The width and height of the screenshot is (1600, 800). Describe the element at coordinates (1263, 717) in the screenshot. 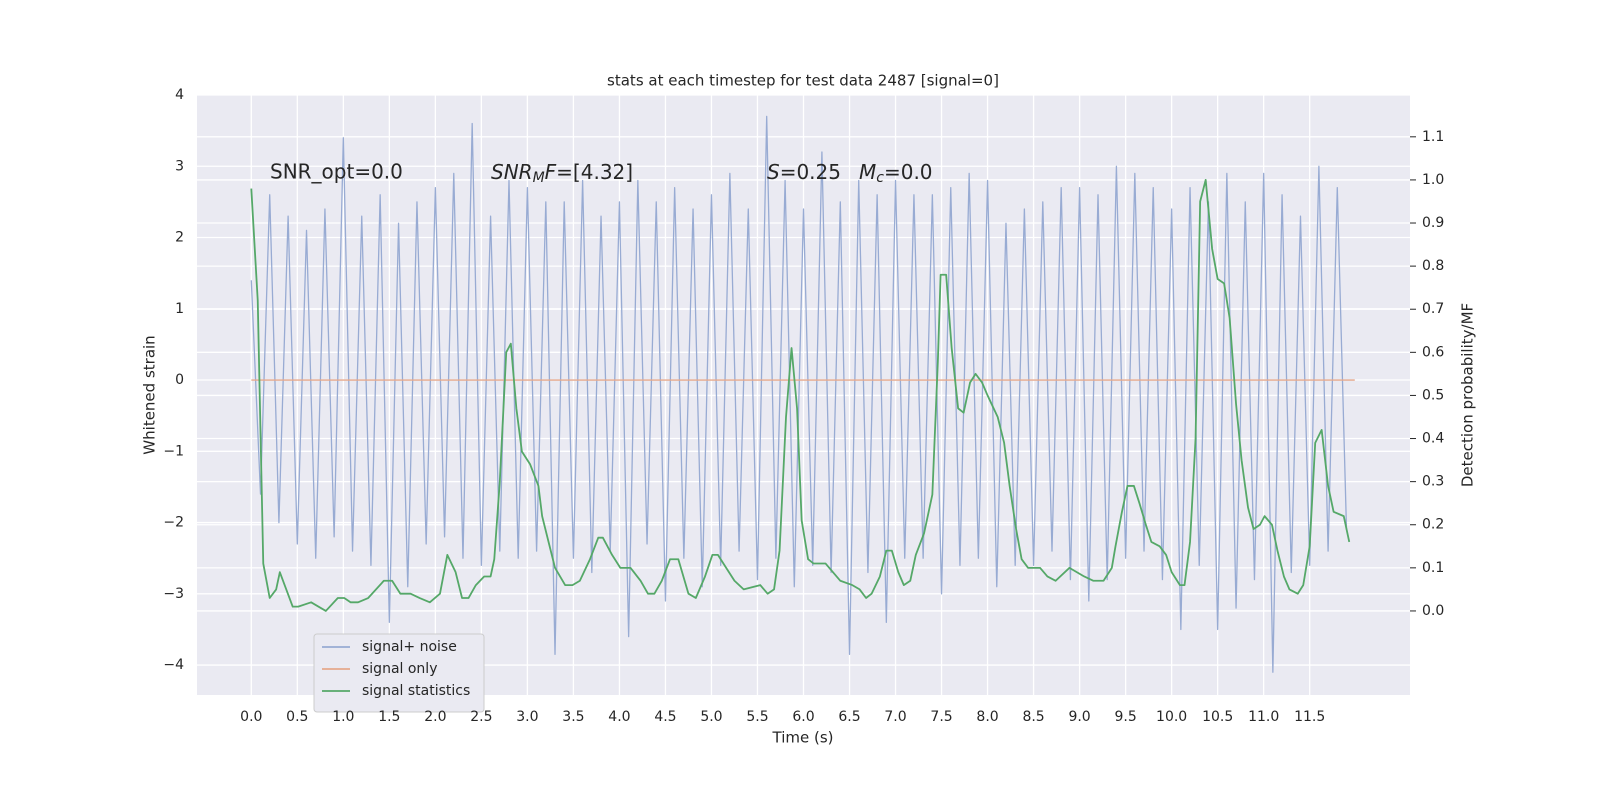

I see `x-tick-label: 11.0` at that location.